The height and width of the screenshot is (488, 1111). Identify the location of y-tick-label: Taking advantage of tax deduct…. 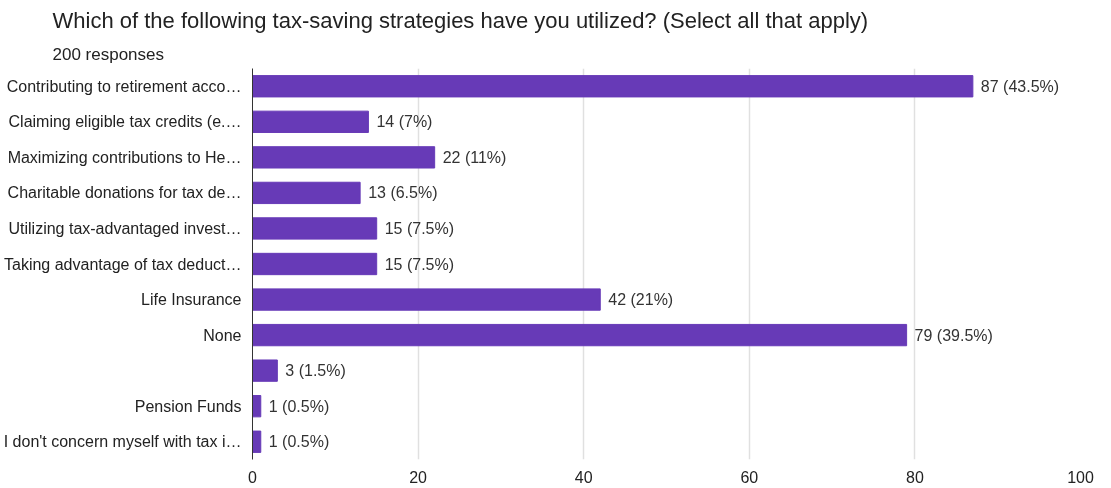
(123, 264).